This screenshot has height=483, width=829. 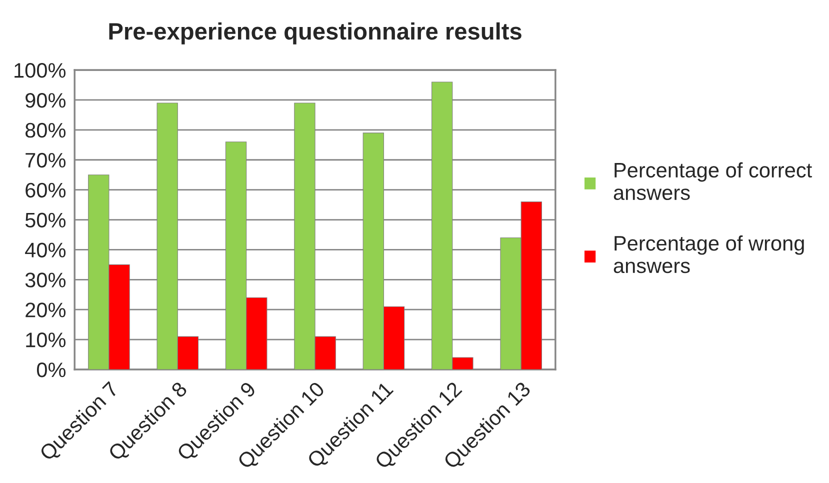 I want to click on y-tick-label: 30%, so click(x=45, y=280).